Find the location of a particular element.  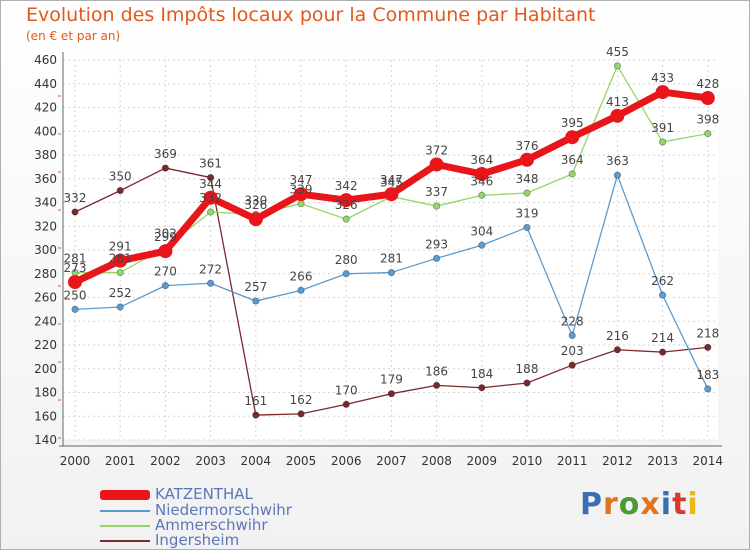

legend-label-katzenthal: KATZENTHAL is located at coordinates (204, 494).